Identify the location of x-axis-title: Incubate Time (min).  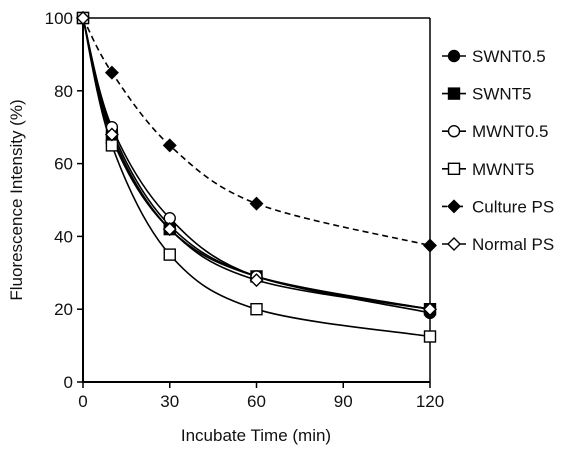
(256, 435).